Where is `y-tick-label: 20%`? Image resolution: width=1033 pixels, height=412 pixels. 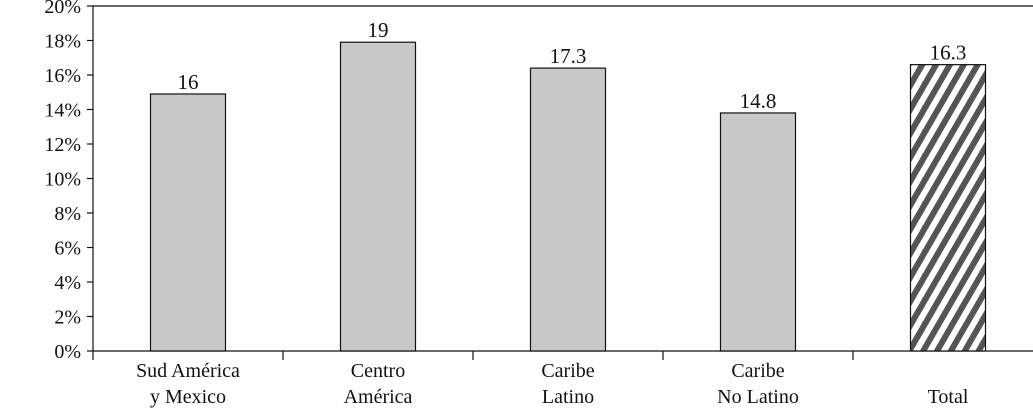
y-tick-label: 20% is located at coordinates (62, 9).